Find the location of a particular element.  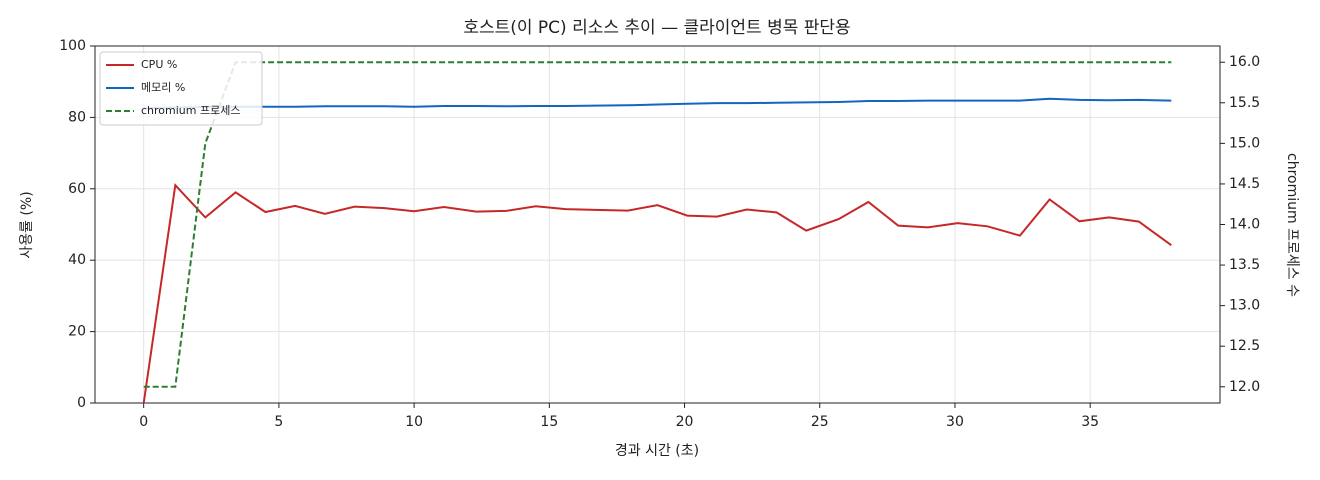

y2-tick-label: 12.5 is located at coordinates (1244, 346).